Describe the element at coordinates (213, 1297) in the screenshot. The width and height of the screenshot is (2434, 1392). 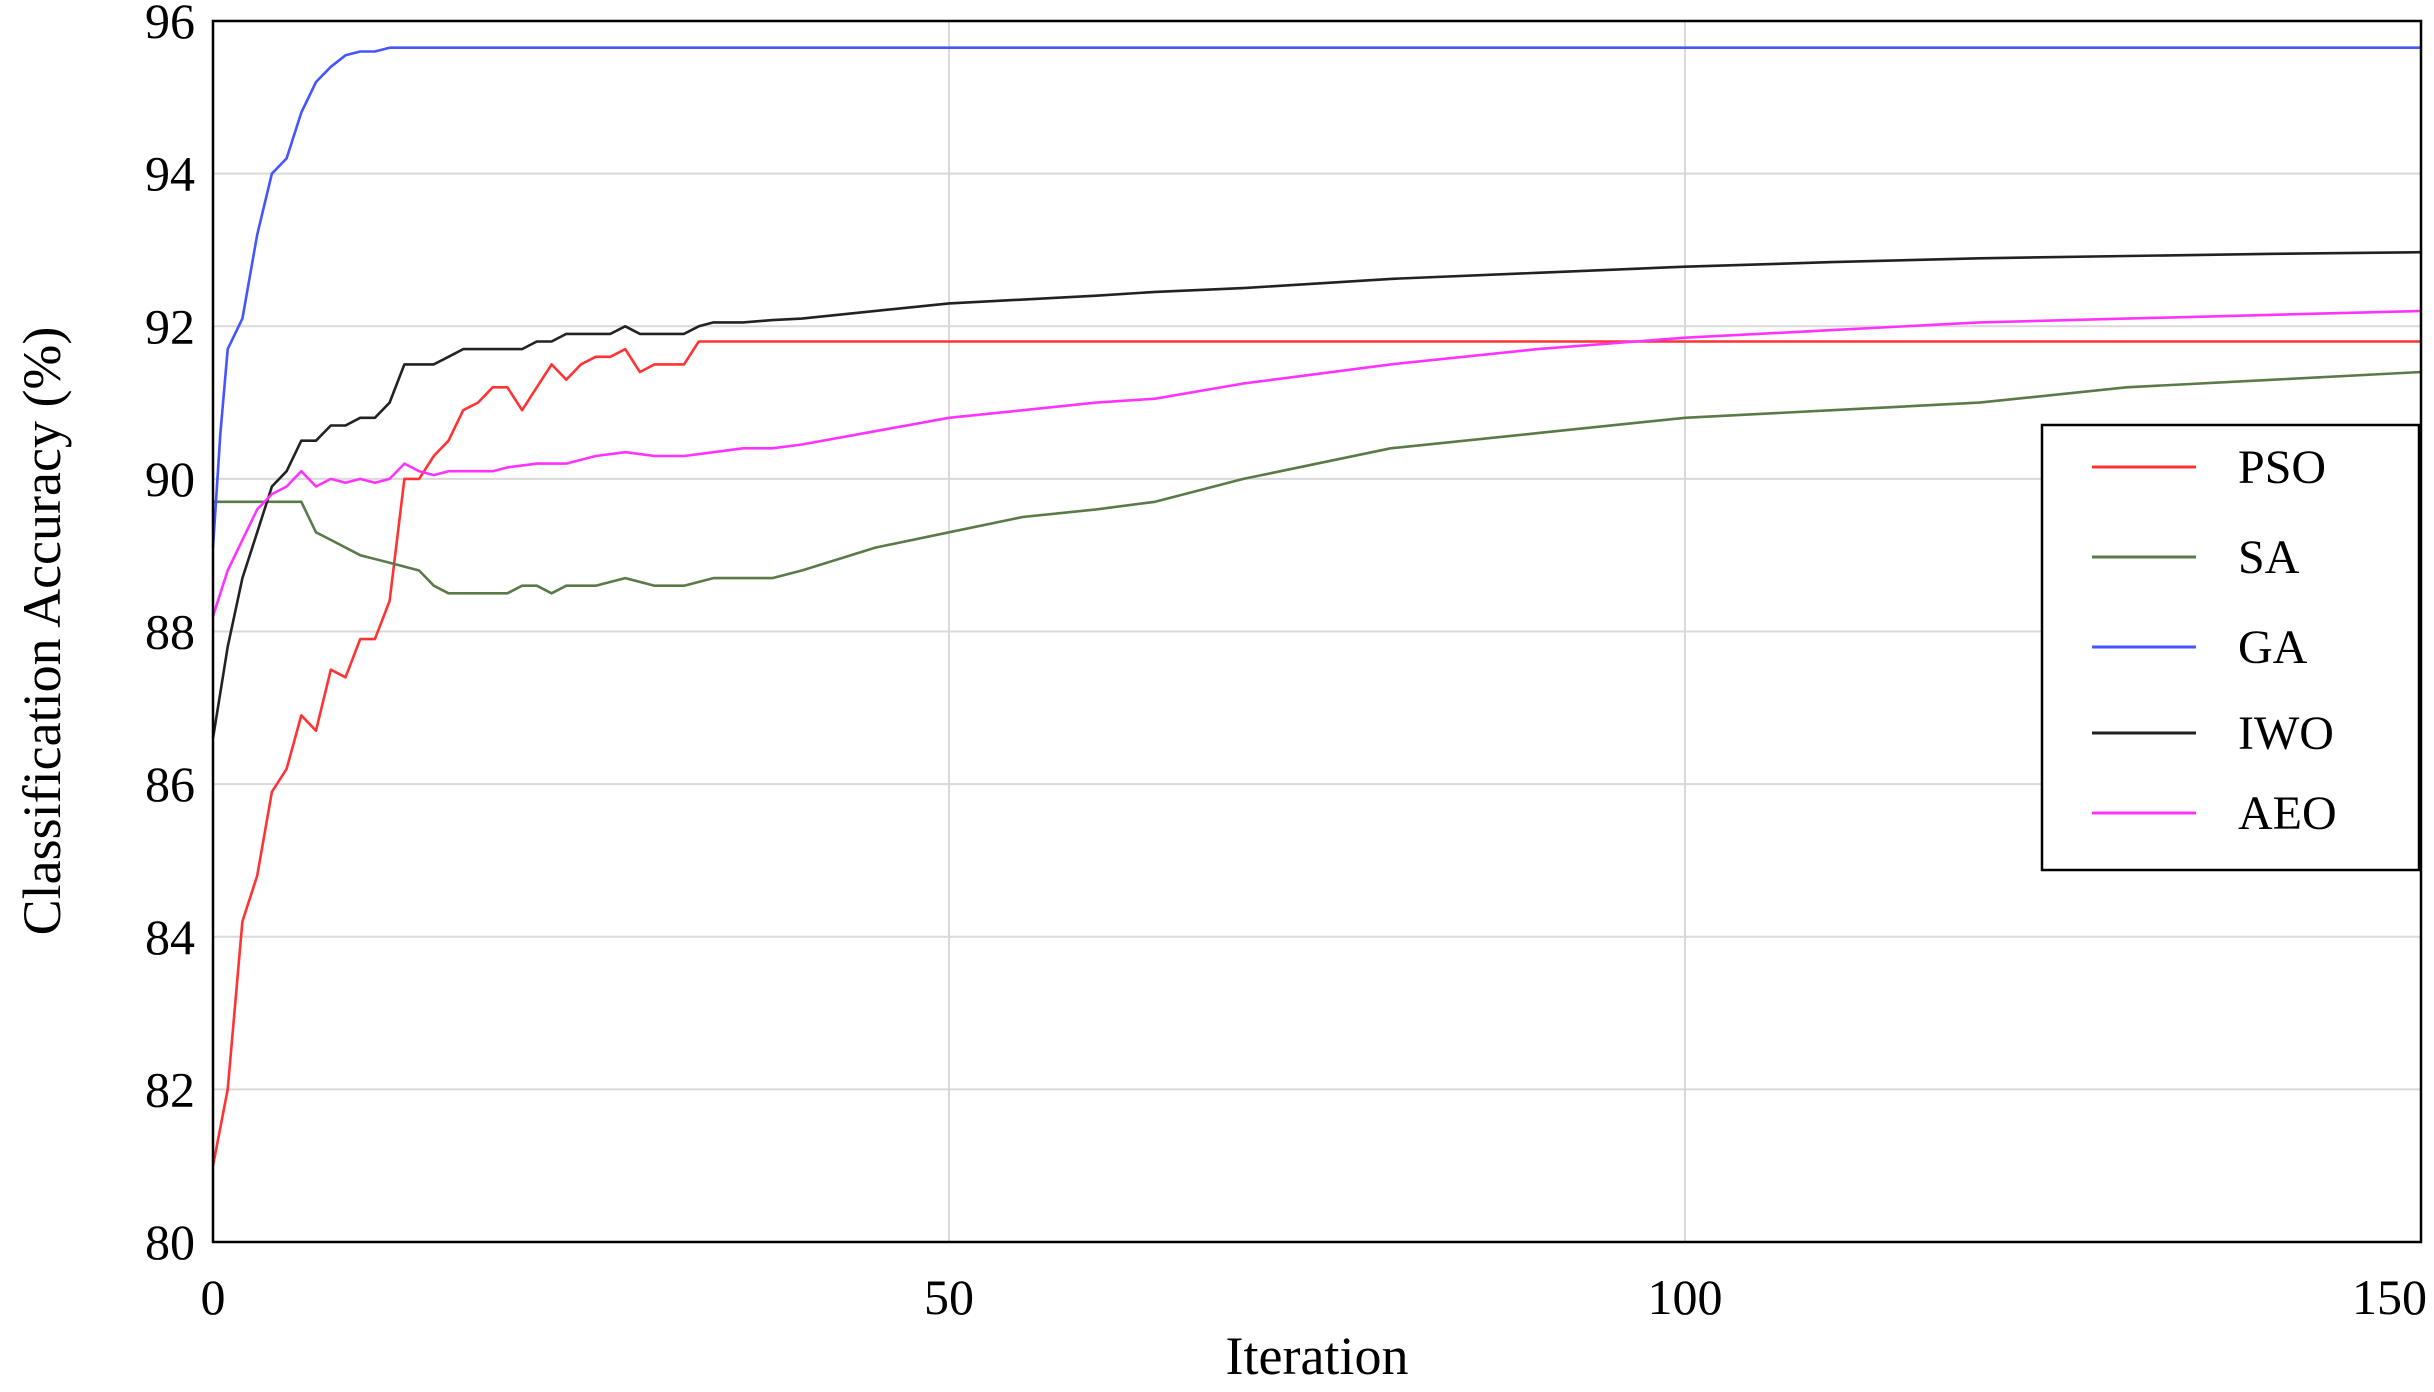
I see `x-tick-label: 0` at that location.